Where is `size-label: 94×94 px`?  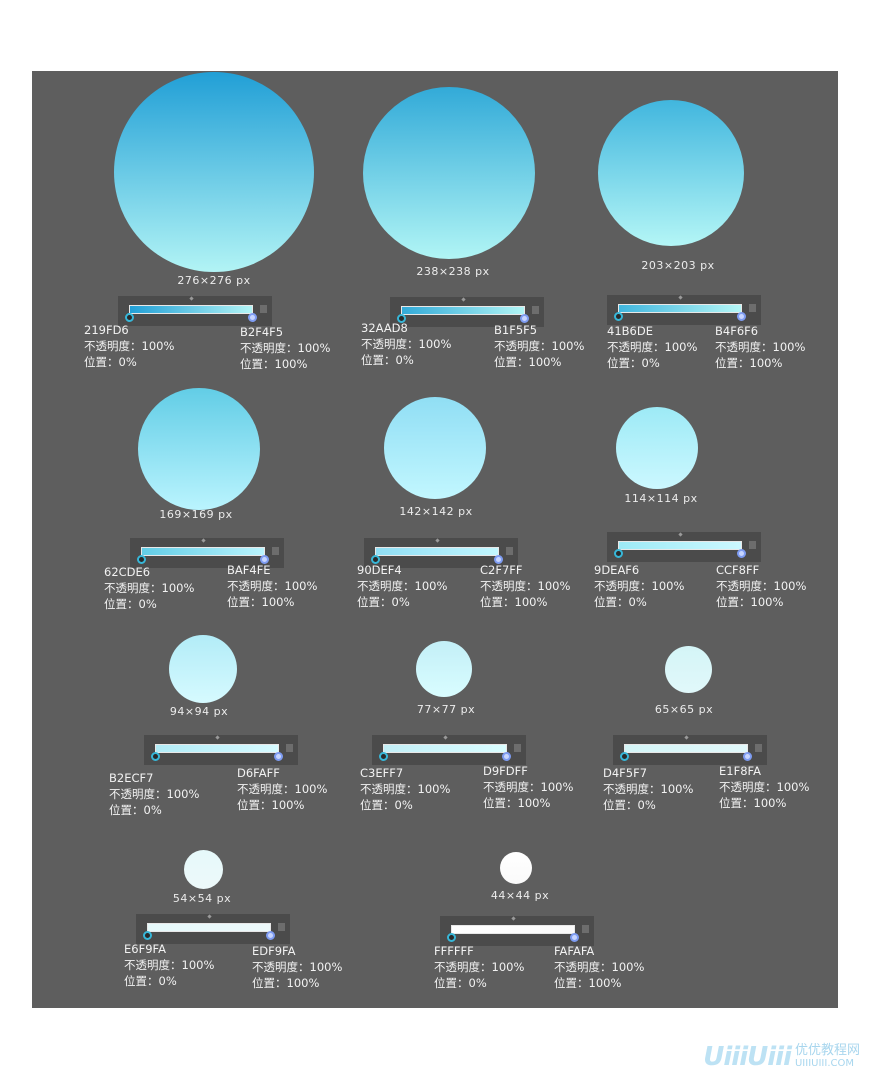 size-label: 94×94 px is located at coordinates (199, 711).